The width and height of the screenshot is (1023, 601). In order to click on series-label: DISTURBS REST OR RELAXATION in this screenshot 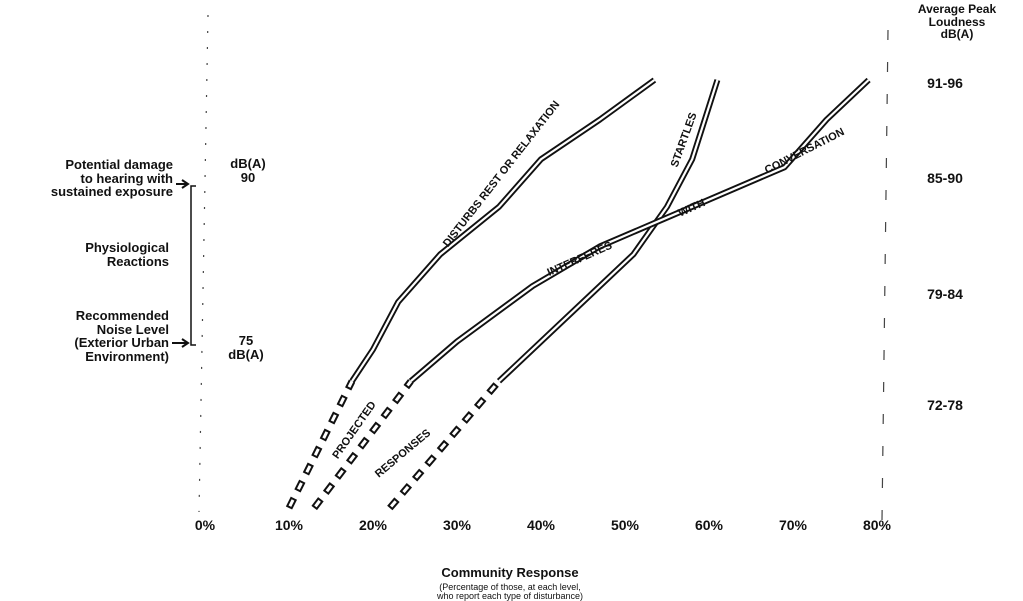, I will do `click(501, 174)`.